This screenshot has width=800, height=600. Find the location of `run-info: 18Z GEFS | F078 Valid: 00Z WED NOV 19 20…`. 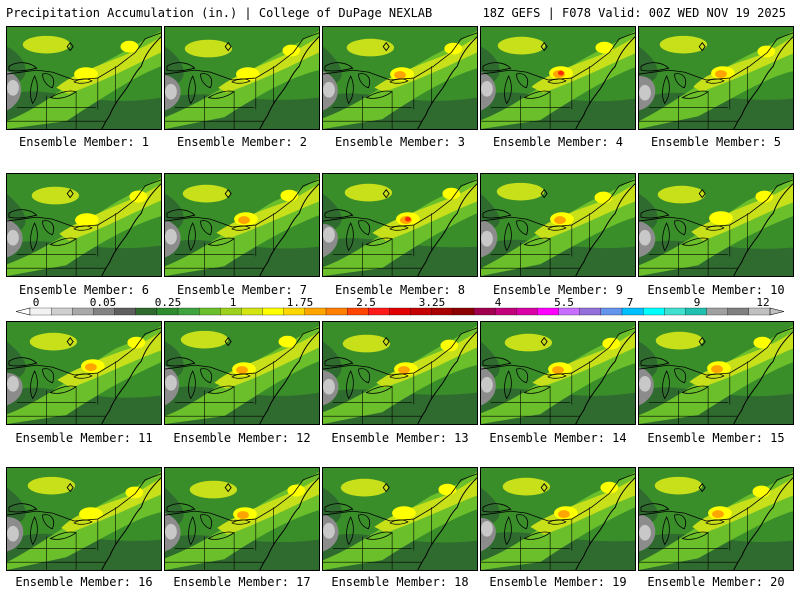

run-info: 18Z GEFS | F078 Valid: 00Z WED NOV 19 20… is located at coordinates (634, 13).